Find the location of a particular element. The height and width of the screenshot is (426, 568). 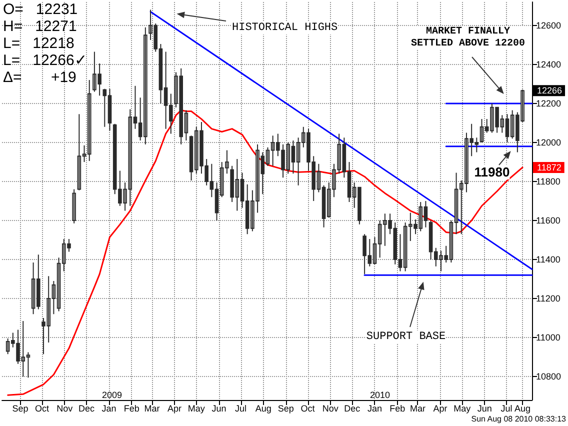

y-tick-label: 11000 is located at coordinates (548, 337).